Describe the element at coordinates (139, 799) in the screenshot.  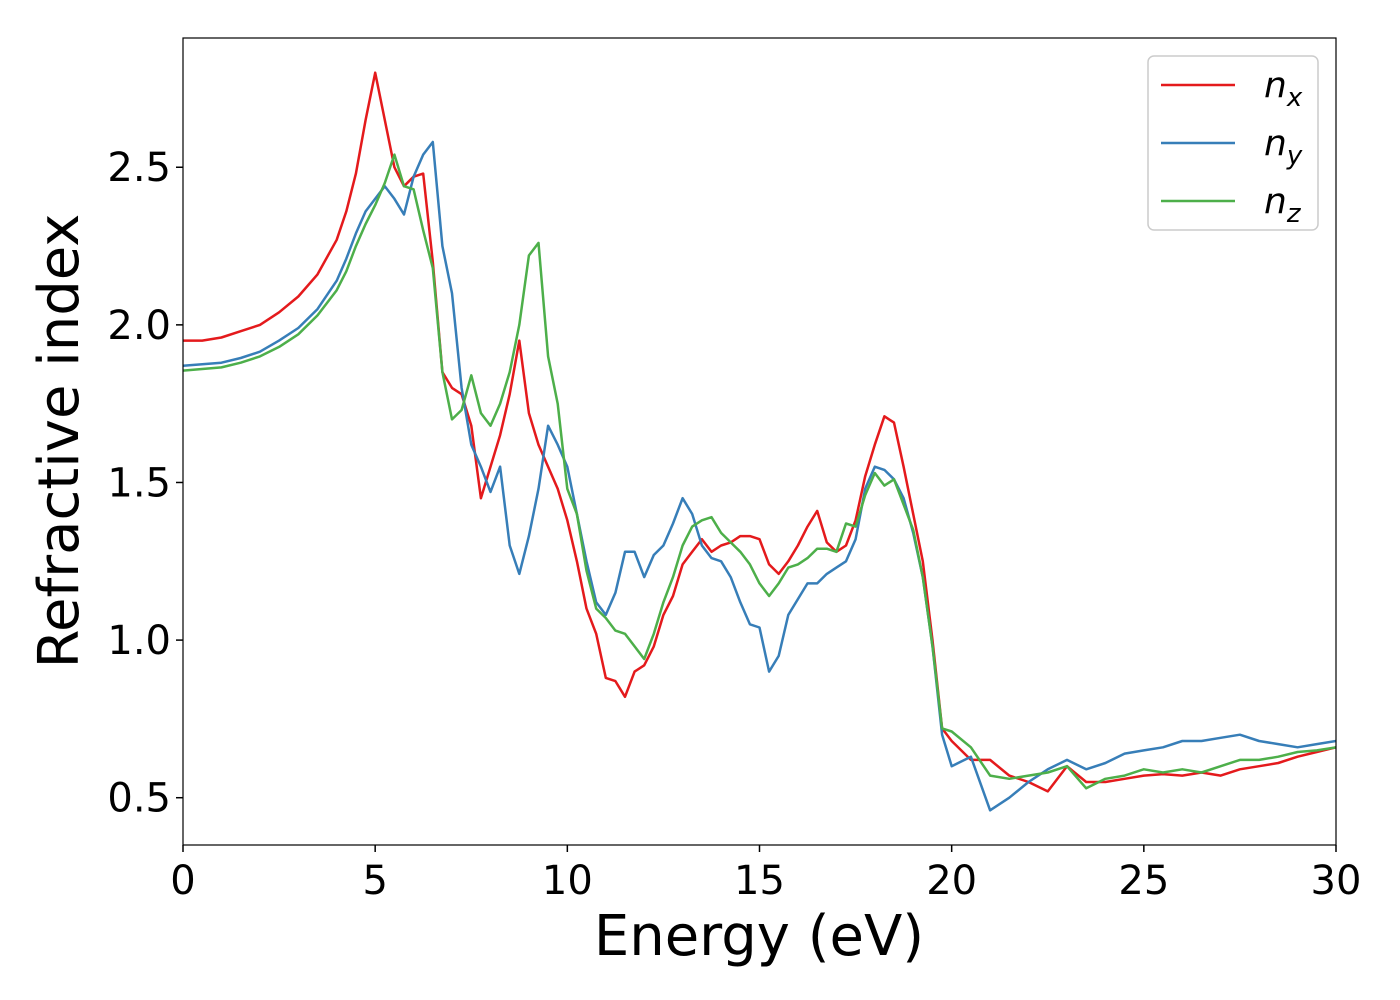
I see `y-tick-label: 0.5` at that location.